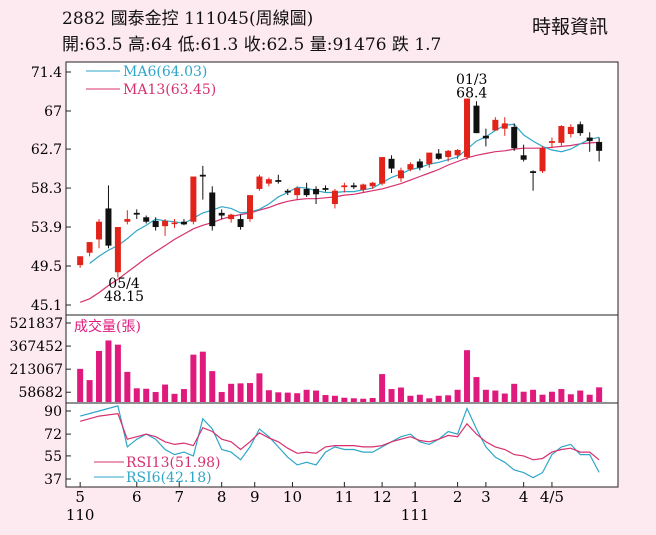 The image size is (656, 535). Describe the element at coordinates (46, 306) in the screenshot. I see `price-tick-label: 45.1` at that location.